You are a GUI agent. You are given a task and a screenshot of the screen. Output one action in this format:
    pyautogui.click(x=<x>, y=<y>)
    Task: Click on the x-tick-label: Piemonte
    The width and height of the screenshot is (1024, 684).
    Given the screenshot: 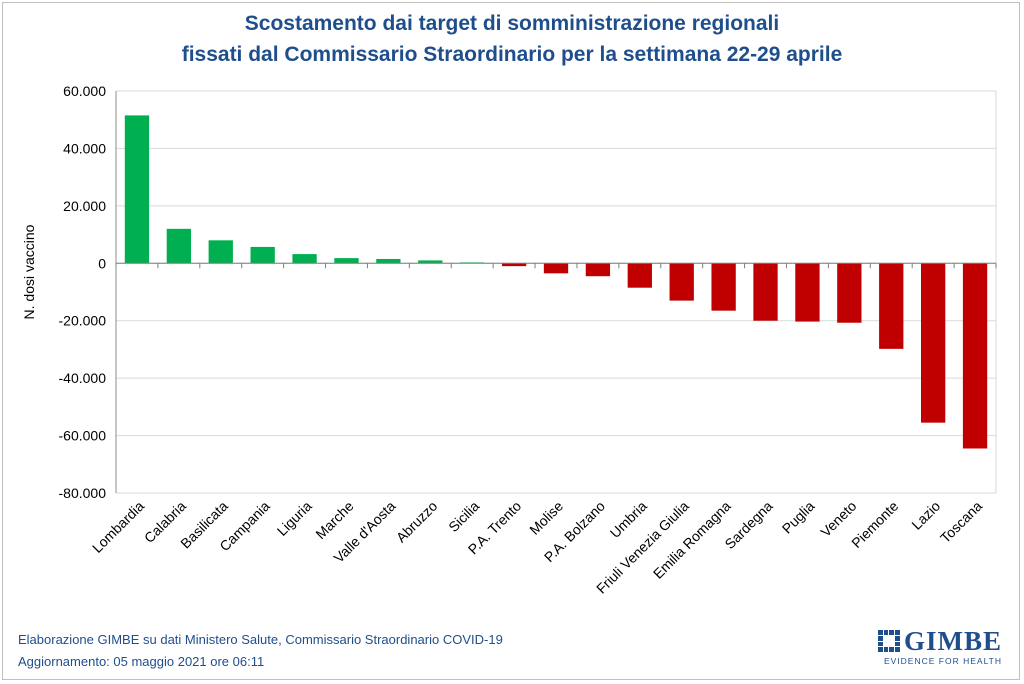 What is the action you would take?
    pyautogui.click(x=874, y=524)
    